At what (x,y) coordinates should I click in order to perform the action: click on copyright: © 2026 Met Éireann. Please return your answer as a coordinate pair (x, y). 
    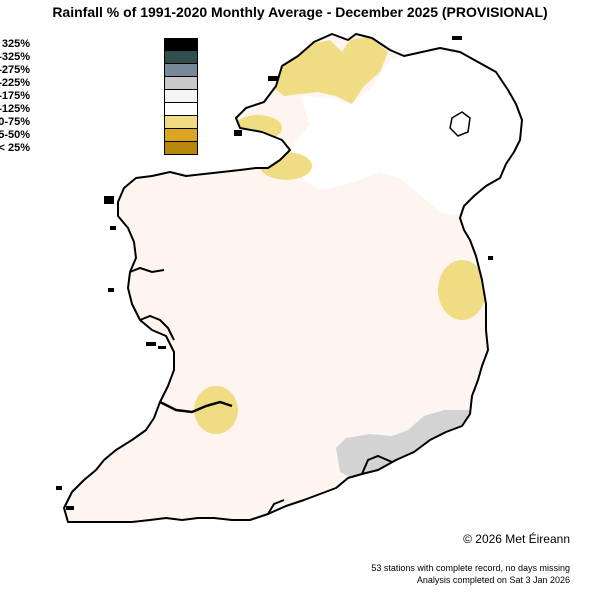
    Looking at the image, I should click on (516, 539).